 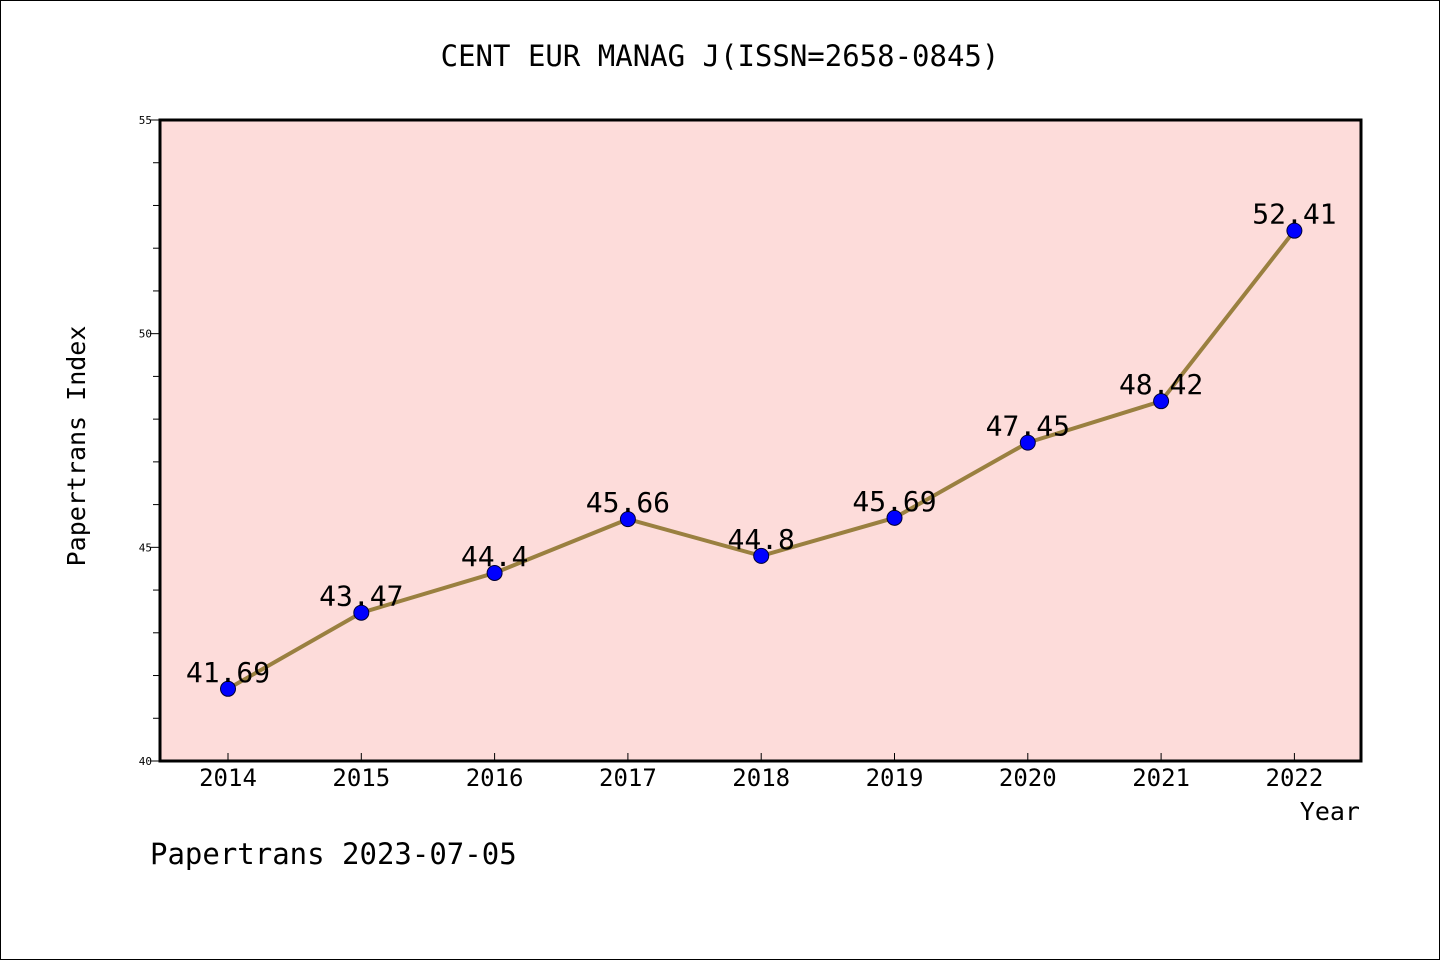 What do you see at coordinates (145, 761) in the screenshot?
I see `y-tick-label: 40` at bounding box center [145, 761].